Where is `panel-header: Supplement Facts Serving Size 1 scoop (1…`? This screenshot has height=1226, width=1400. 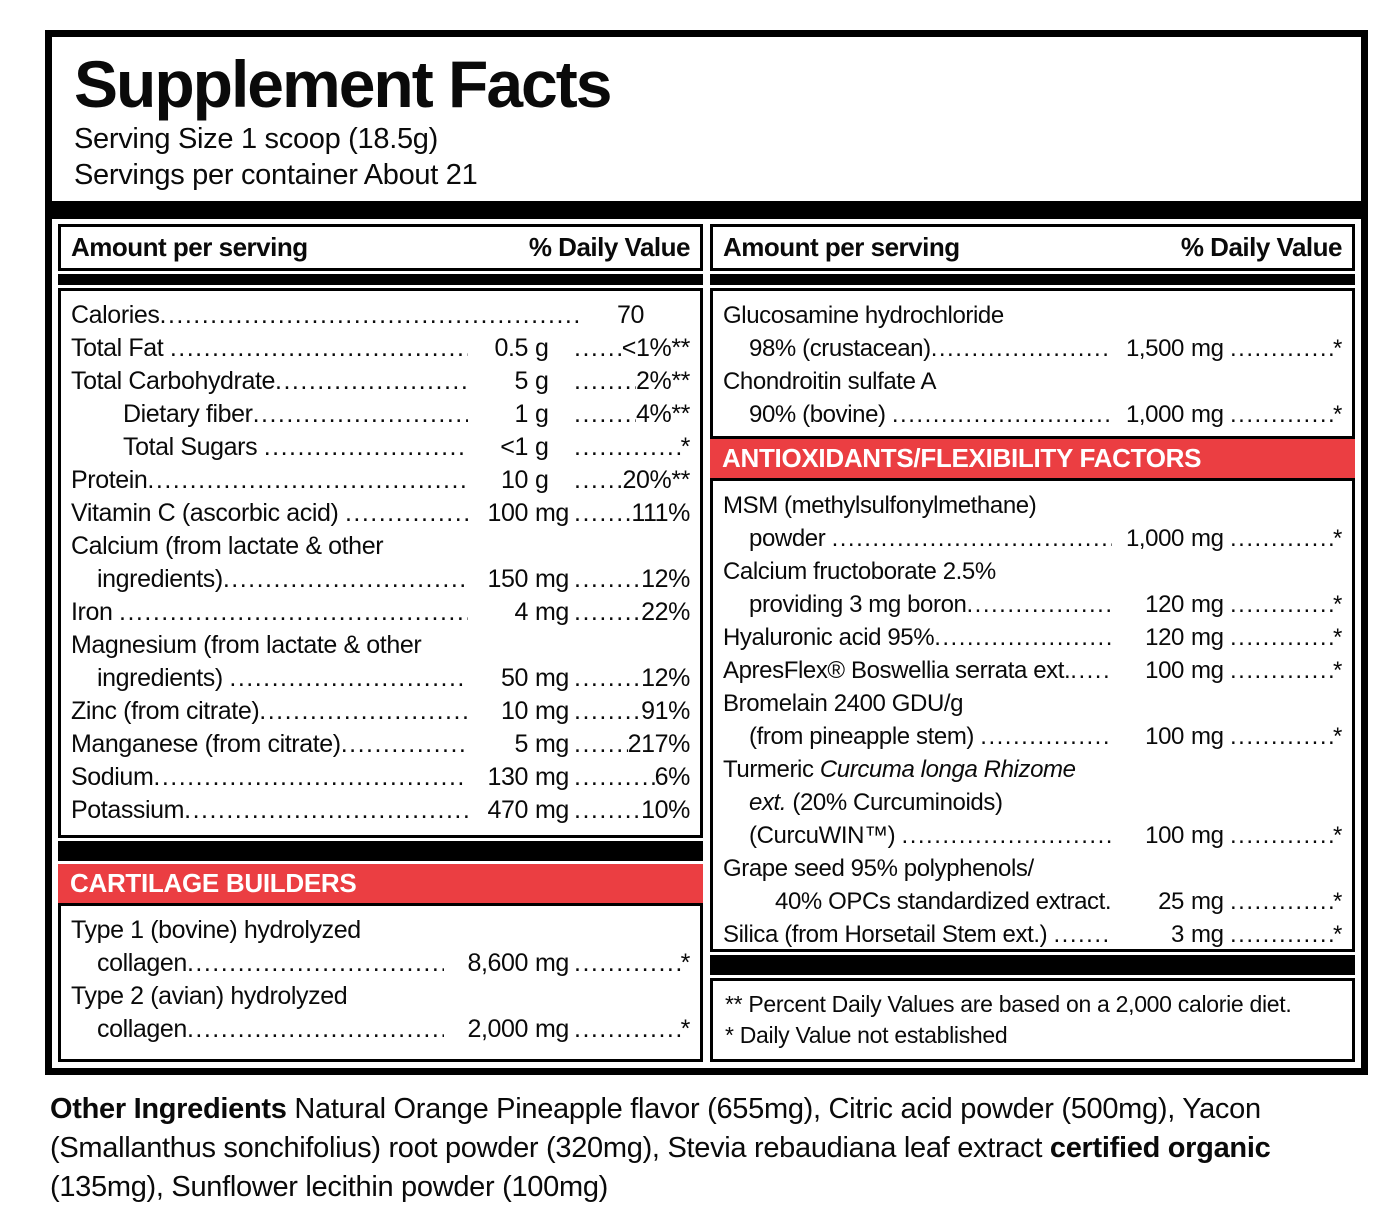 panel-header: Supplement Facts Serving Size 1 scoop (1… is located at coordinates (706, 119).